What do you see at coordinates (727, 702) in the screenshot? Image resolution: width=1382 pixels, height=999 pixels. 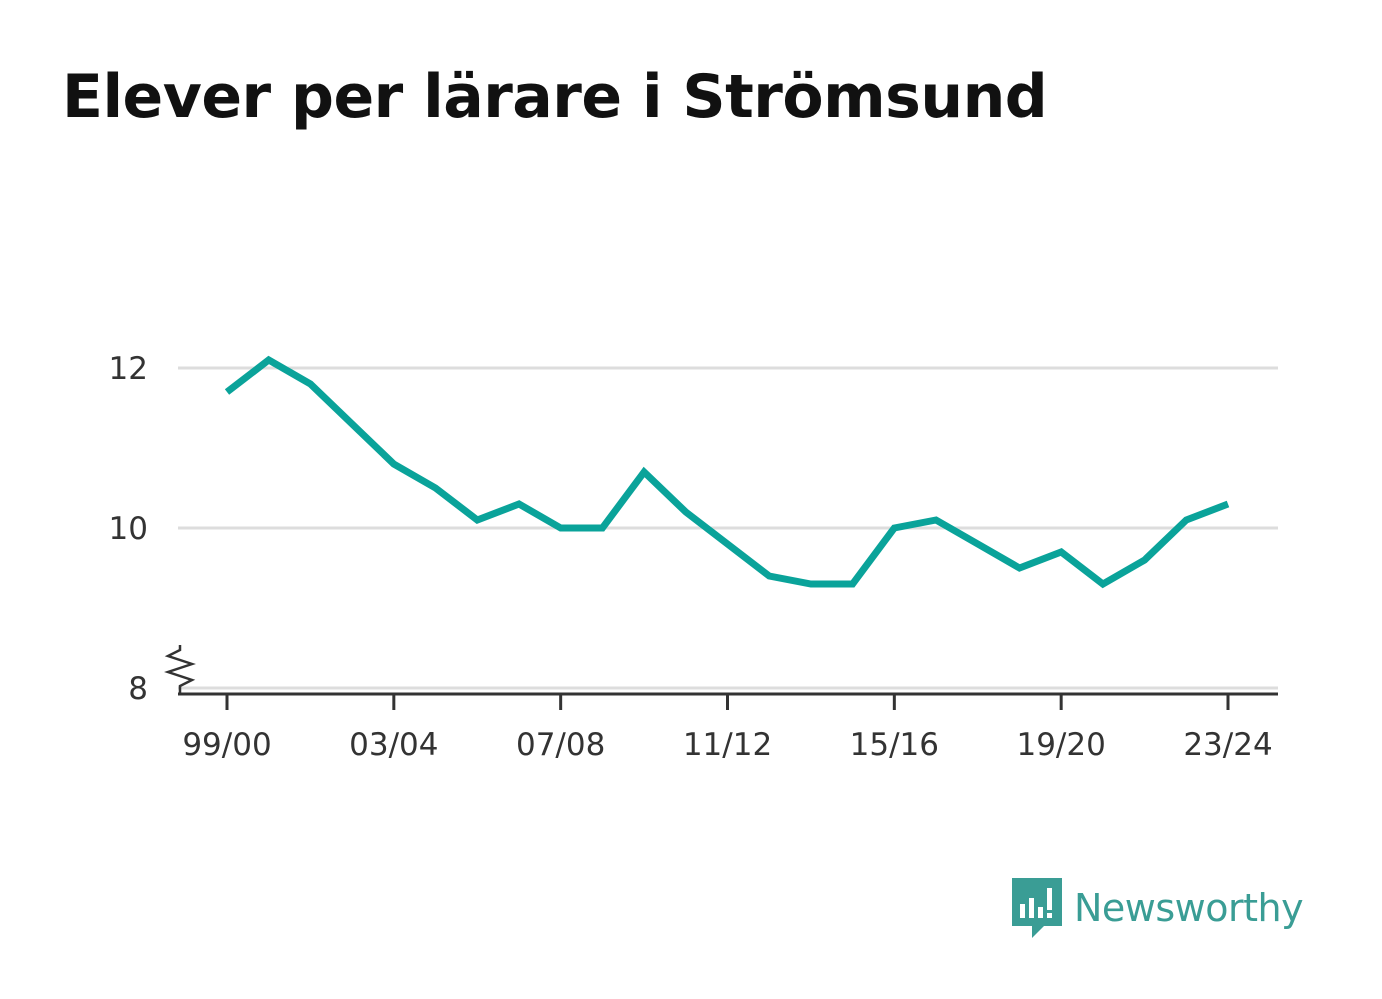 I see `x-ticks` at bounding box center [727, 702].